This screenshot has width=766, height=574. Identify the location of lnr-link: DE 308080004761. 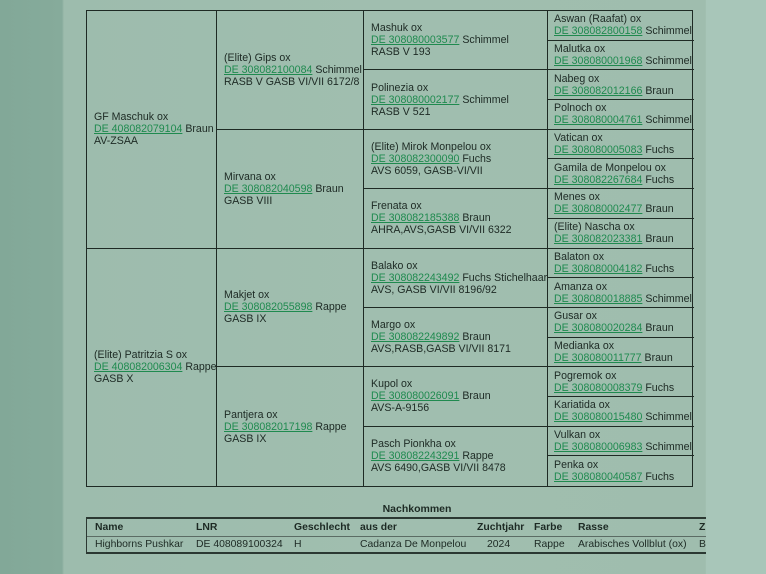
(598, 120).